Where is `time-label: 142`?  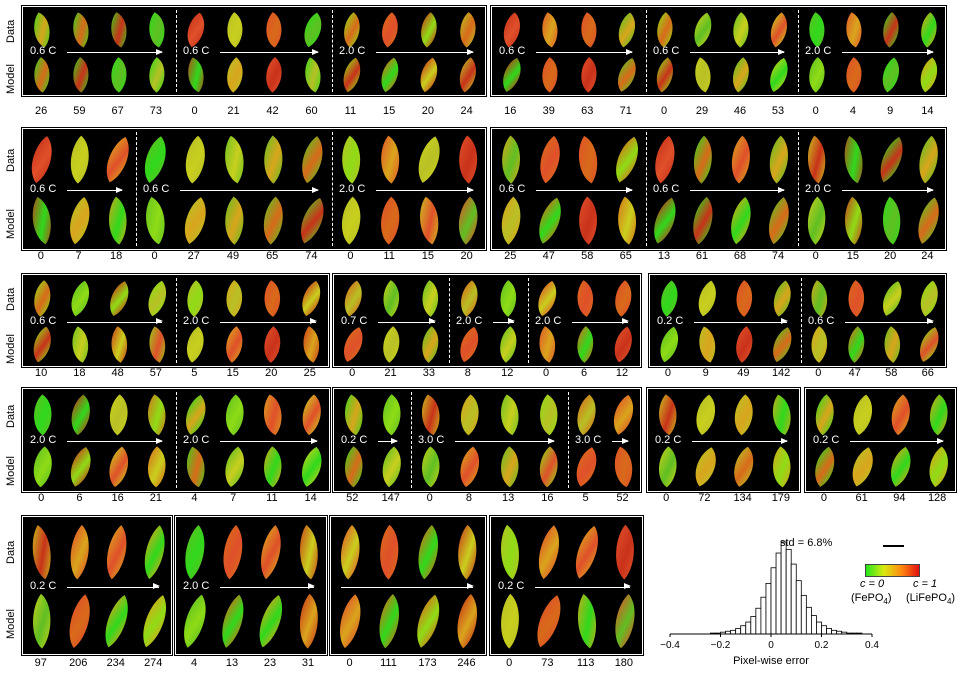
time-label: 142 is located at coordinates (781, 373).